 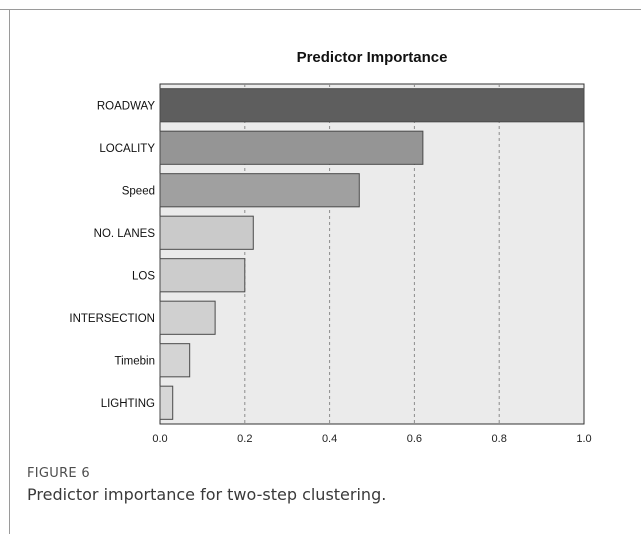 I want to click on category-label: INTERSECTION, so click(x=112, y=319).